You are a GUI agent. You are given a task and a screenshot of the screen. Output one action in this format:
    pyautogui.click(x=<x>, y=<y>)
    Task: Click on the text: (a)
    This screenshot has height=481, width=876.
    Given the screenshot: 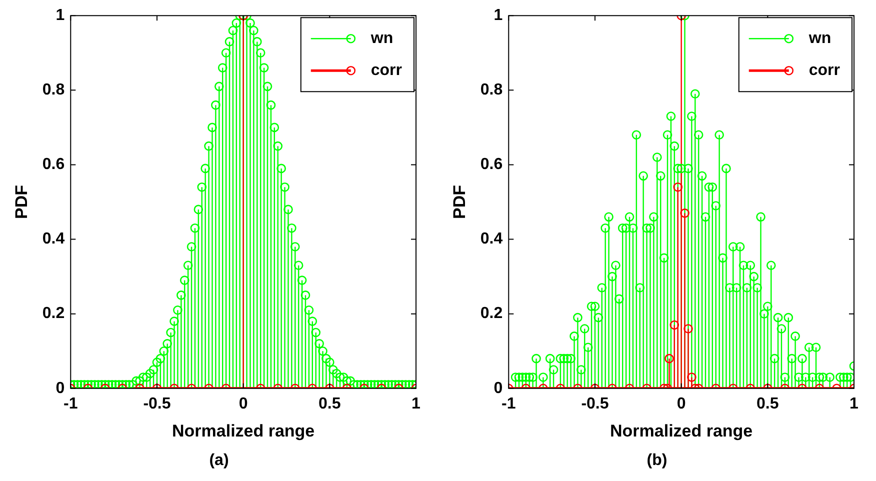 What is the action you would take?
    pyautogui.click(x=219, y=461)
    